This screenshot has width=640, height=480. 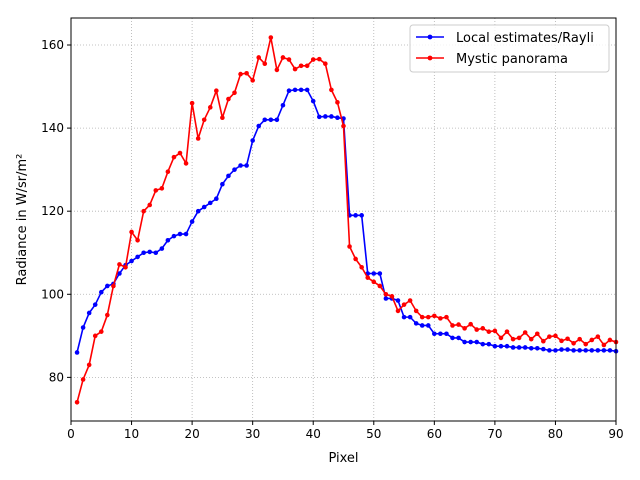 What do you see at coordinates (252, 434) in the screenshot?
I see `x-tick-label: 30` at bounding box center [252, 434].